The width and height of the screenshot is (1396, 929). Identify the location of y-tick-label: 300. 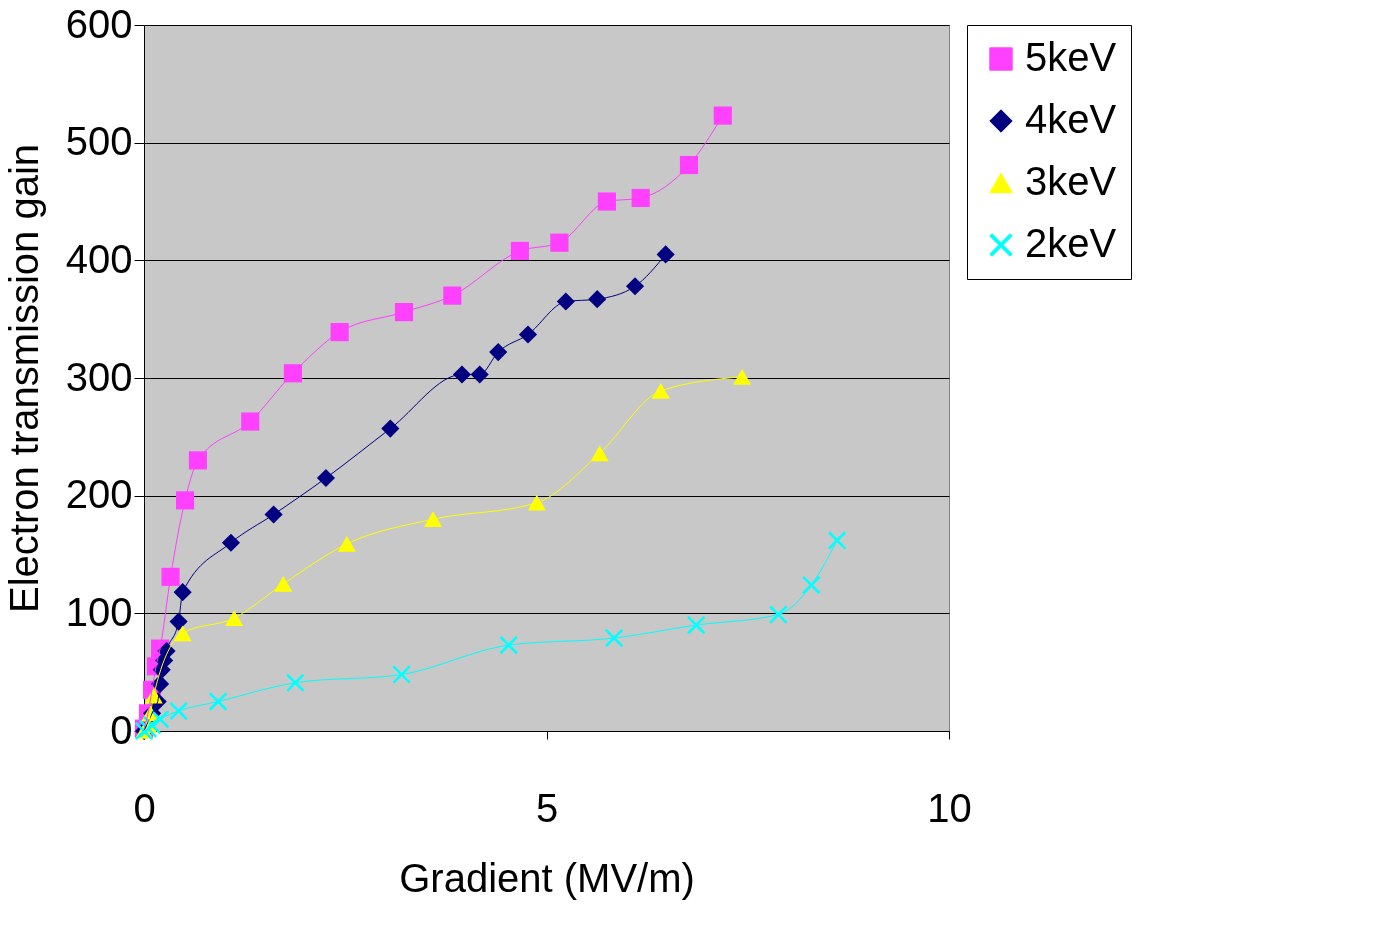
(99, 376).